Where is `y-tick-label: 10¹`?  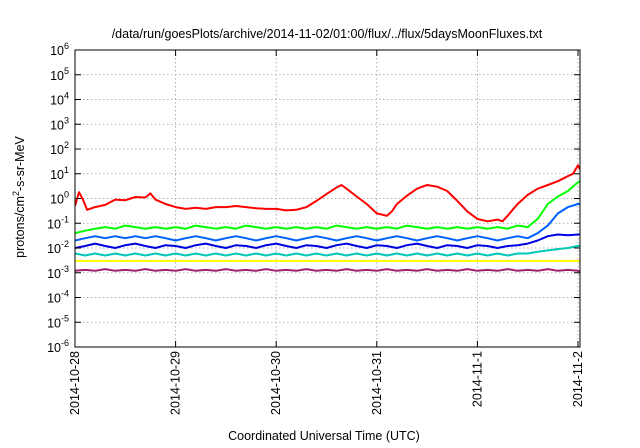
y-tick-label: 10¹ is located at coordinates (59, 173).